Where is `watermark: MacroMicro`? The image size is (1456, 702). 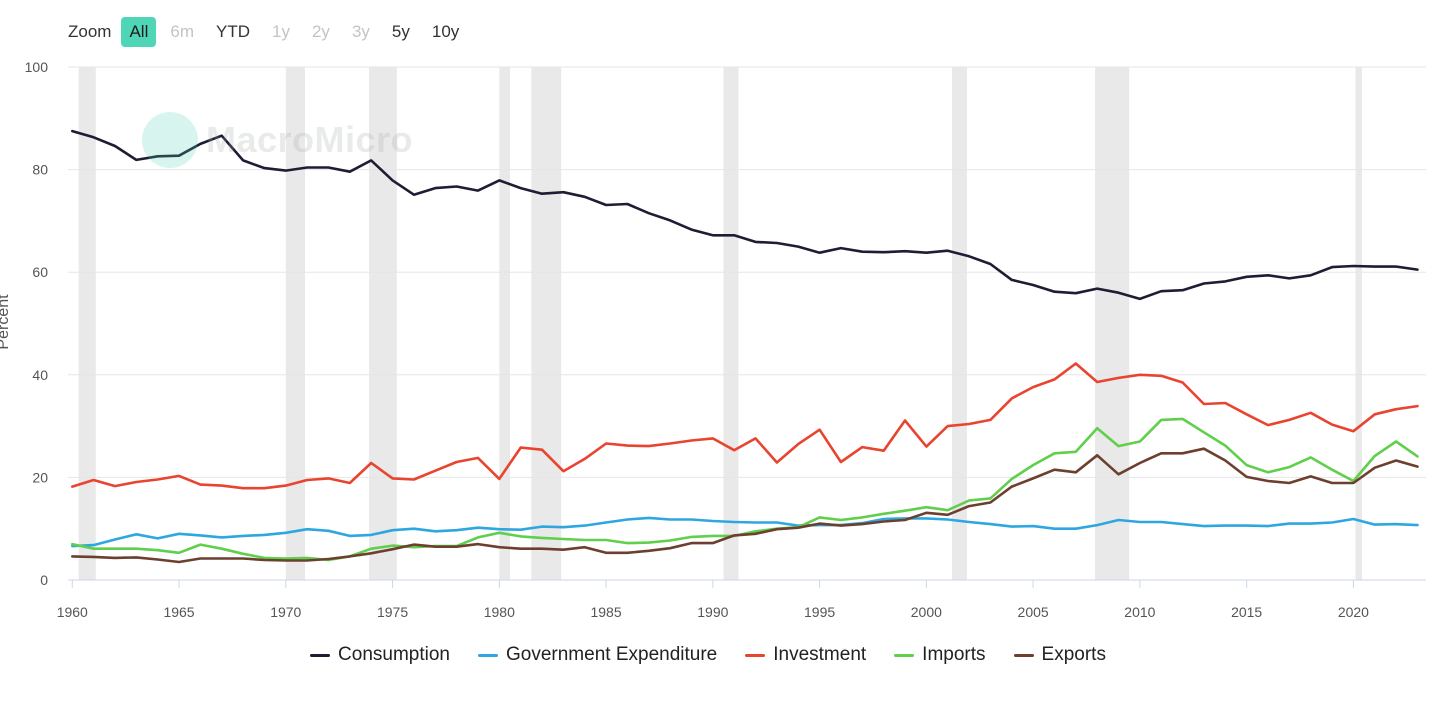 watermark: MacroMicro is located at coordinates (277, 140).